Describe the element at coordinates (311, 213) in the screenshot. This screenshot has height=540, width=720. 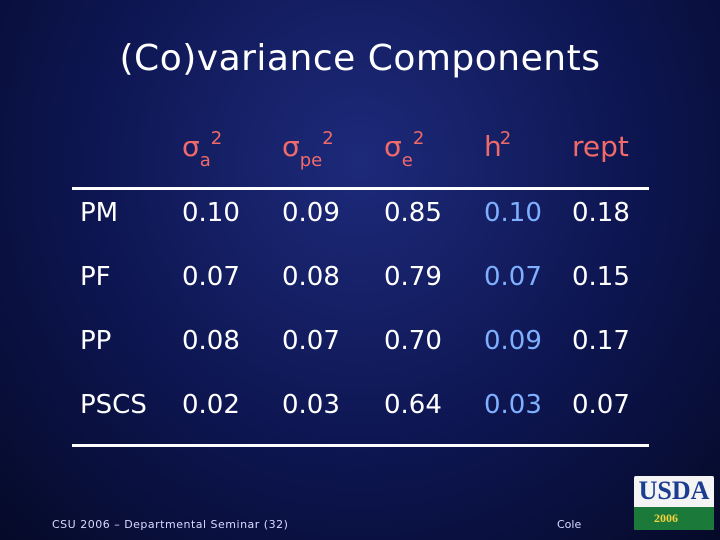
I see `cell-sigma-pe: 0.09` at that location.